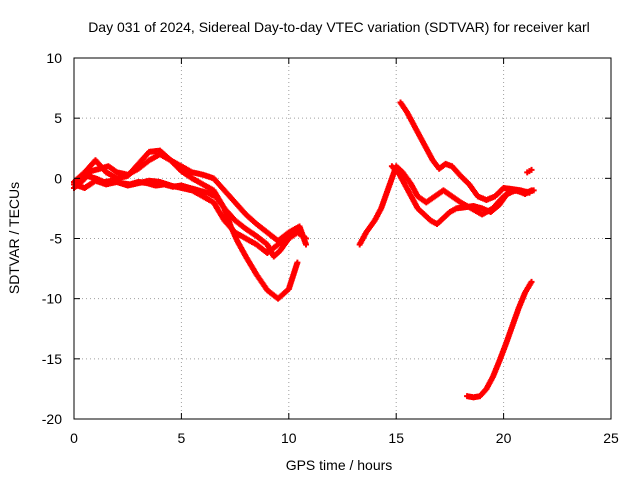  What do you see at coordinates (52, 419) in the screenshot?
I see `y-tick-label: -20` at bounding box center [52, 419].